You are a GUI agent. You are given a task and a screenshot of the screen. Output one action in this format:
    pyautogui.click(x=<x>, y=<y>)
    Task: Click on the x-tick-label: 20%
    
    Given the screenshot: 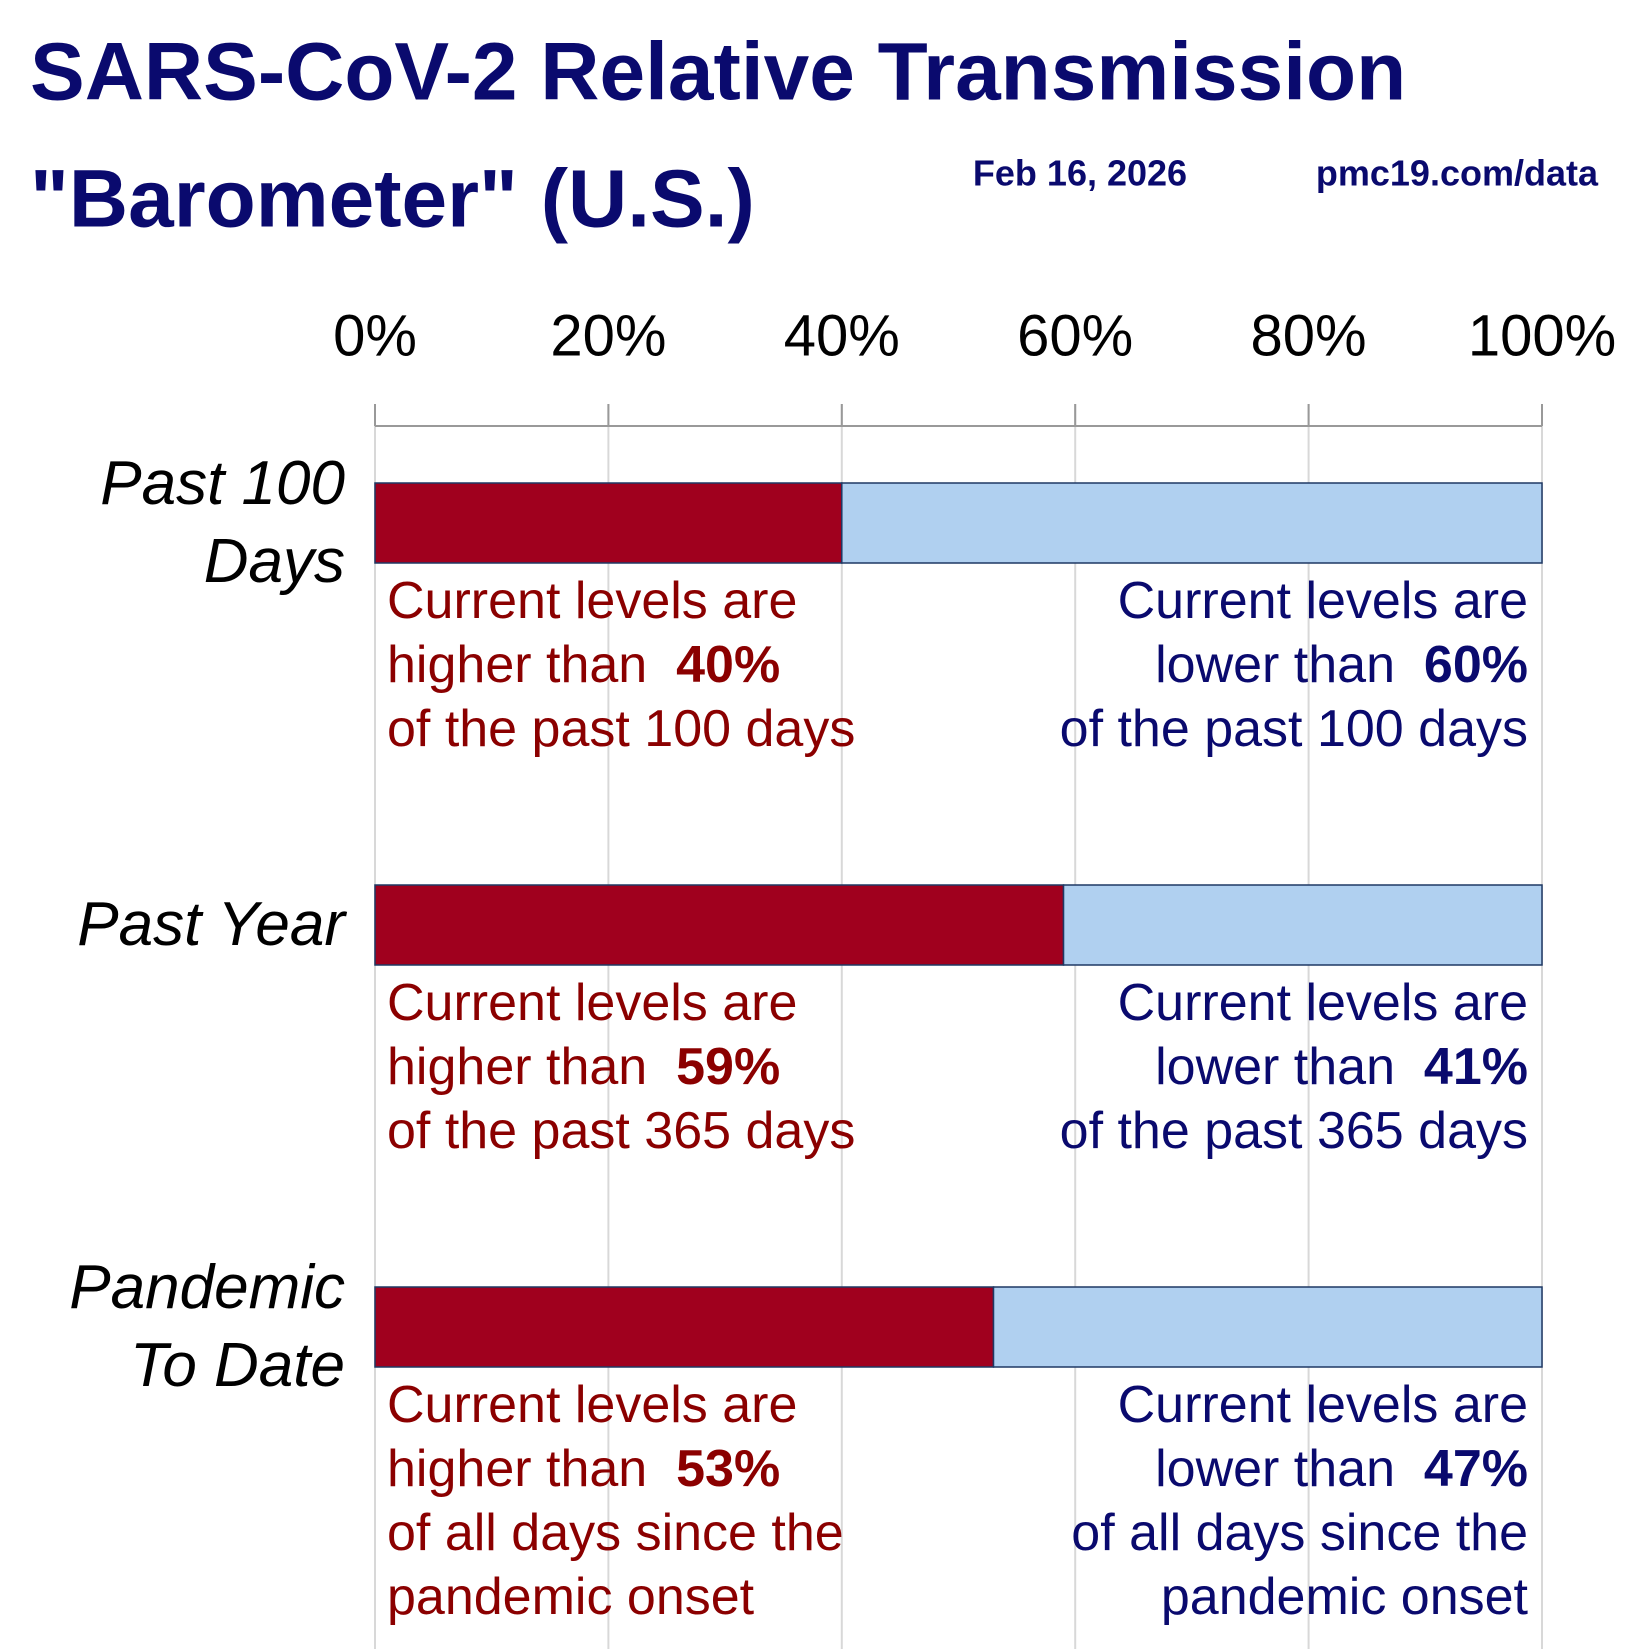 What is the action you would take?
    pyautogui.click(x=608, y=335)
    